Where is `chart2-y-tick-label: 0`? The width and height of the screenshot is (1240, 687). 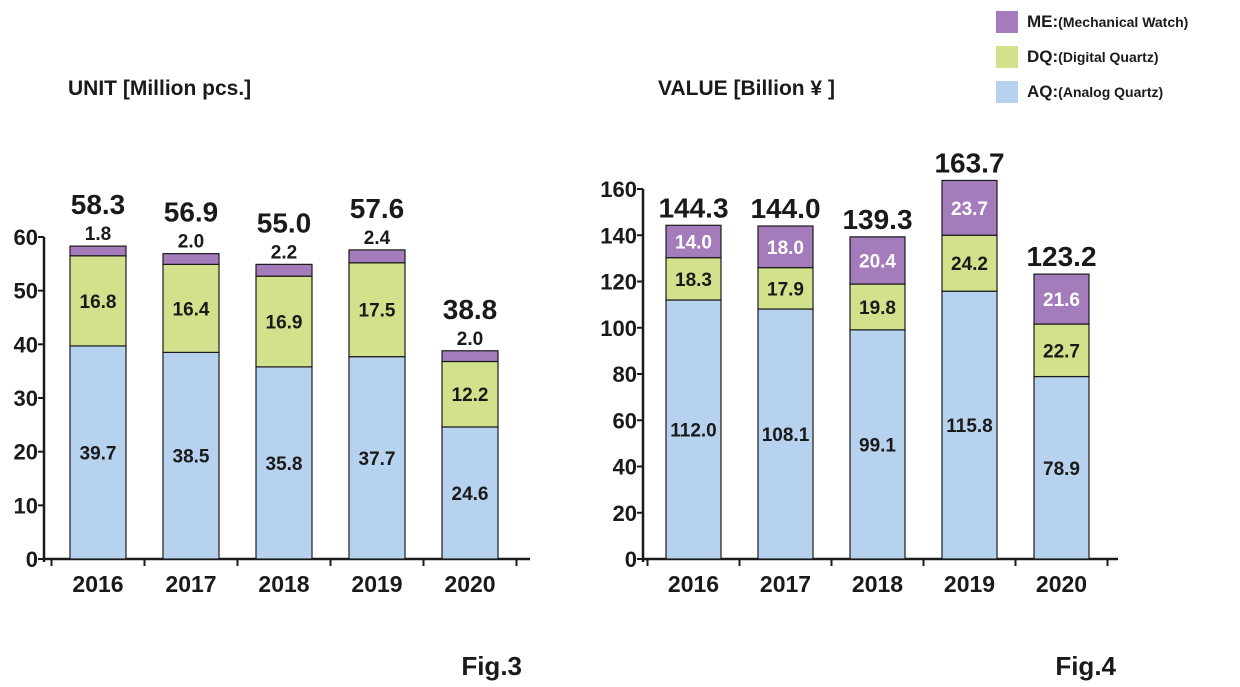
chart2-y-tick-label: 0 is located at coordinates (631, 559).